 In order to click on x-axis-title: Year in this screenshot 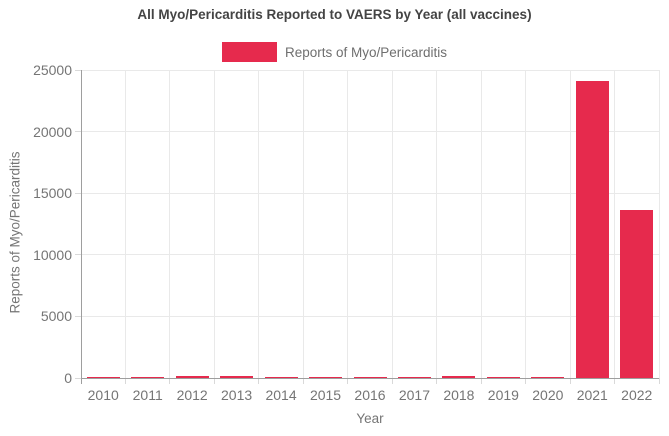, I will do `click(370, 418)`.